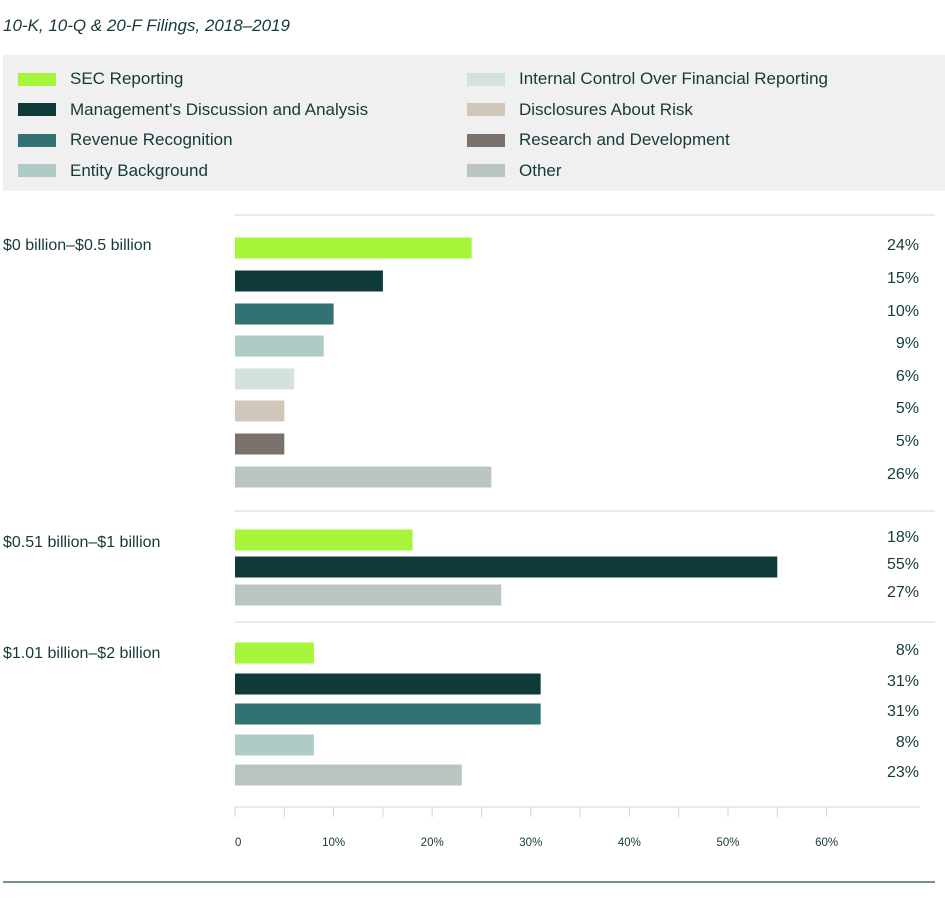  Describe the element at coordinates (81, 542) in the screenshot. I see `group-label: $0.51 billion–$1 billion` at that location.